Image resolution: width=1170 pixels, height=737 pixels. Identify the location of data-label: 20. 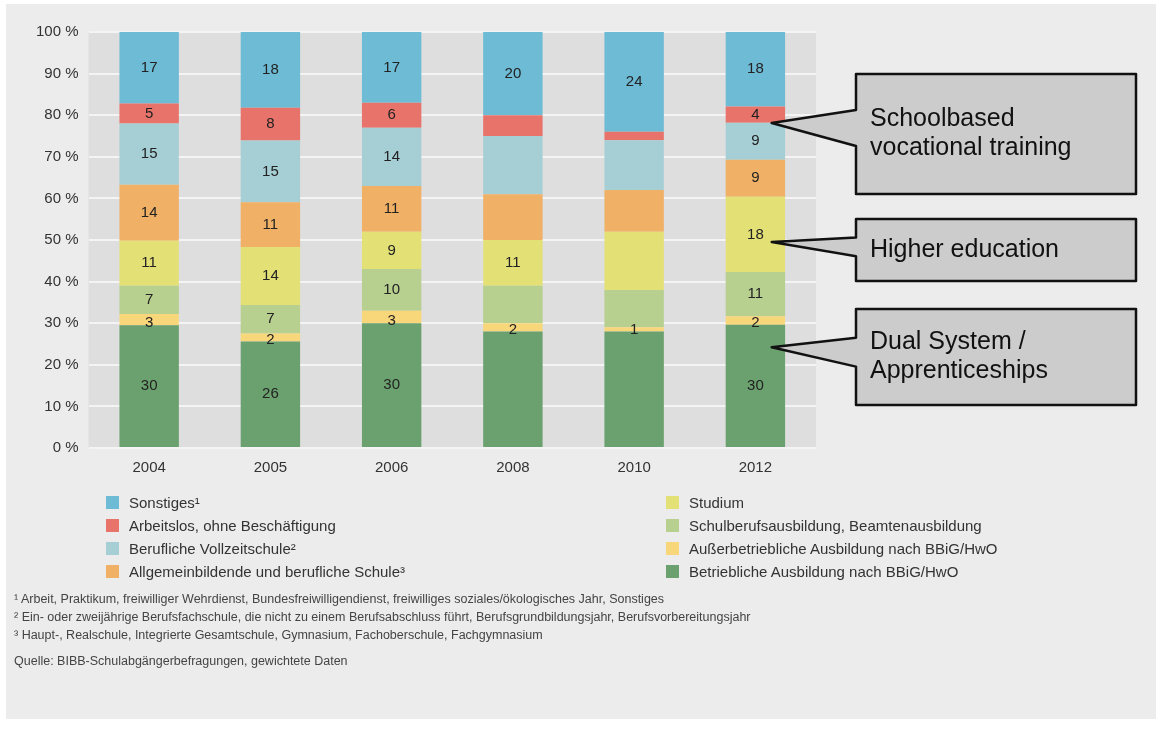
(513, 72).